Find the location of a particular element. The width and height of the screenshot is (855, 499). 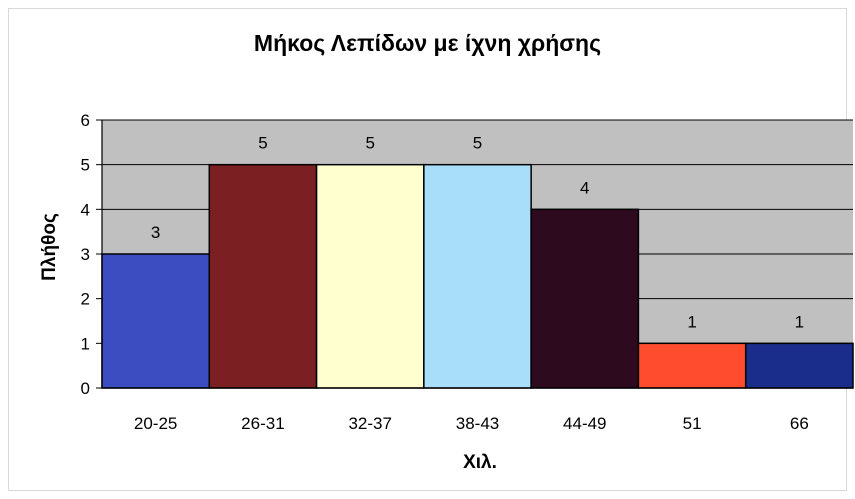

y-tick-label: 1 is located at coordinates (85, 343).